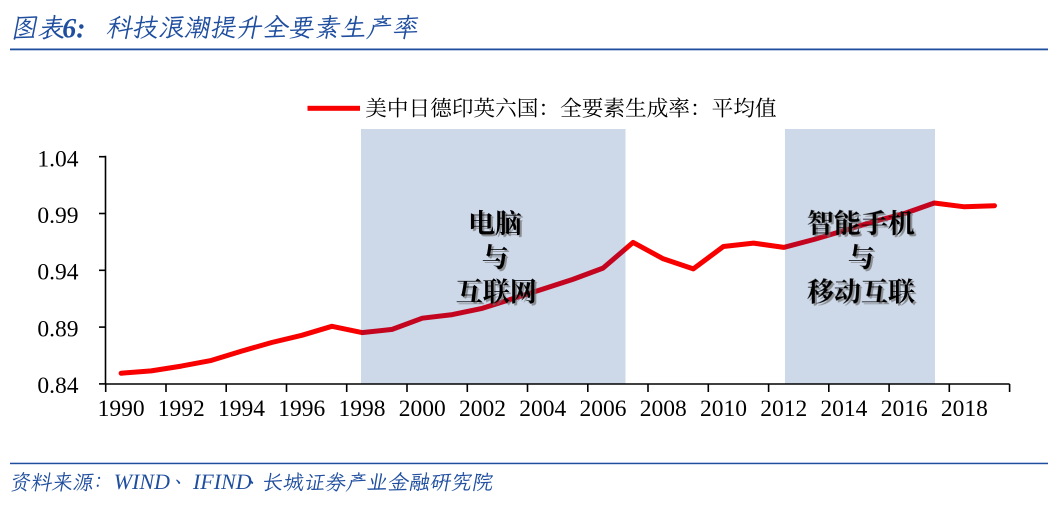  What do you see at coordinates (843, 409) in the screenshot?
I see `svg-text: 2014` at bounding box center [843, 409].